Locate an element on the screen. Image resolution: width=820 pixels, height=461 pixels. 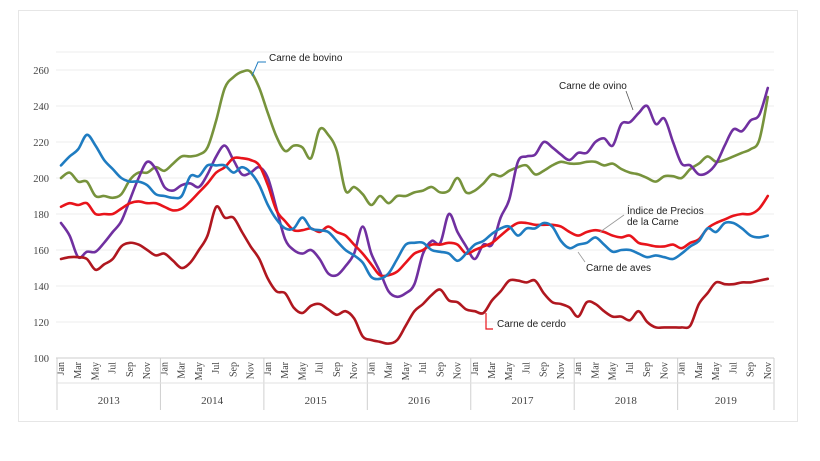
label-carne-de-ovino: Carne de ovino is located at coordinates (593, 86).